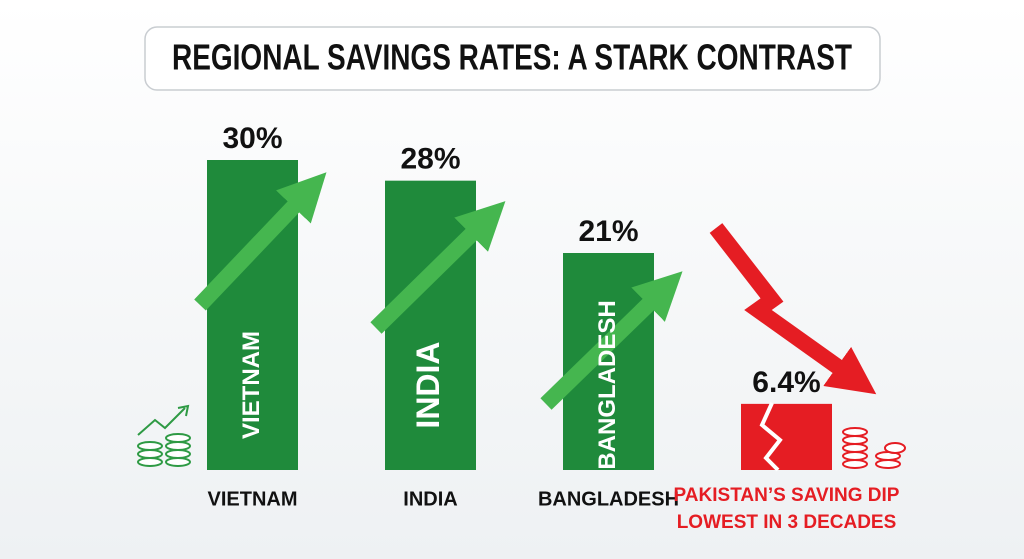  Describe the element at coordinates (428, 384) in the screenshot. I see `bar-label: INDIA` at that location.